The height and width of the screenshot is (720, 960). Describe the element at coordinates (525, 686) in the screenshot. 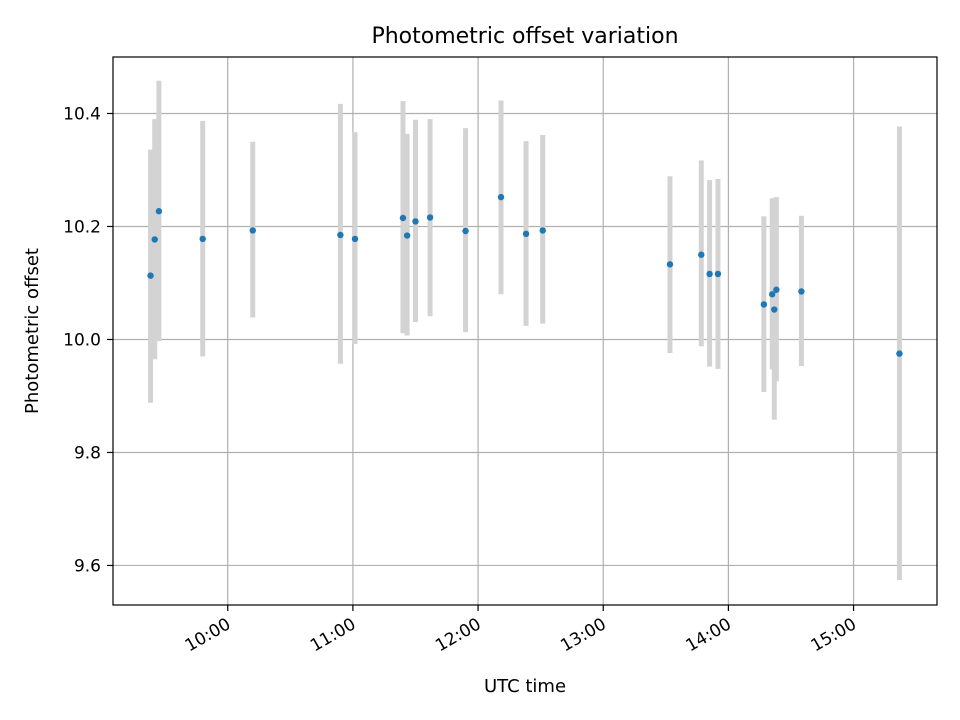

I see `x-axis-label: UTC time` at that location.